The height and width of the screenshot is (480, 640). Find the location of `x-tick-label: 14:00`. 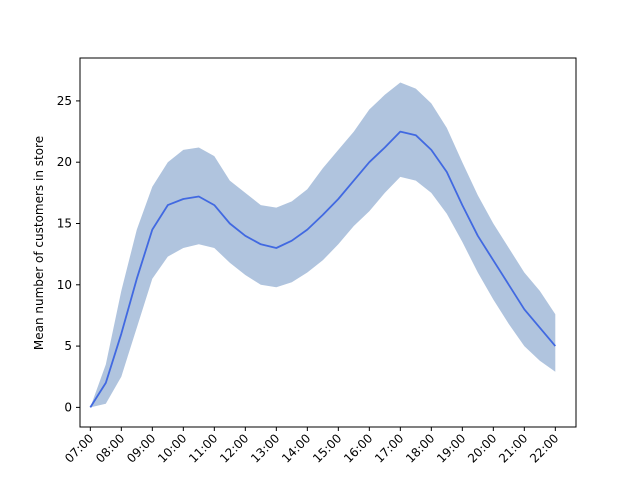

x-tick-label: 14:00 is located at coordinates (296, 448).